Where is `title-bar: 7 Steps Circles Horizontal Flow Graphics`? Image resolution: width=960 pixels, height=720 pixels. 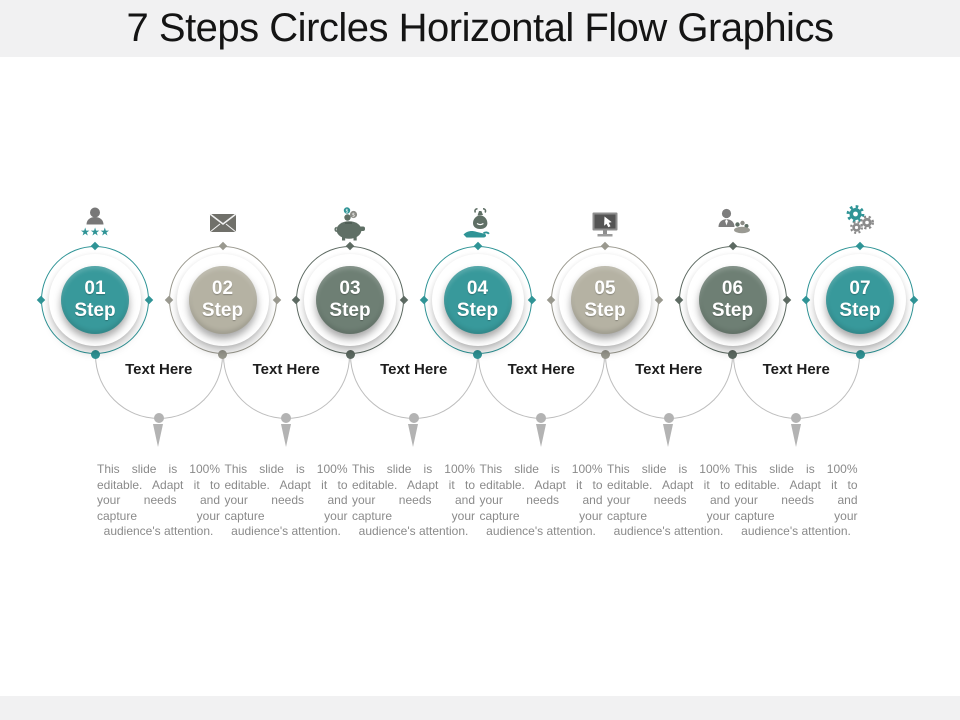
title-bar: 7 Steps Circles Horizontal Flow Graphics is located at coordinates (480, 28).